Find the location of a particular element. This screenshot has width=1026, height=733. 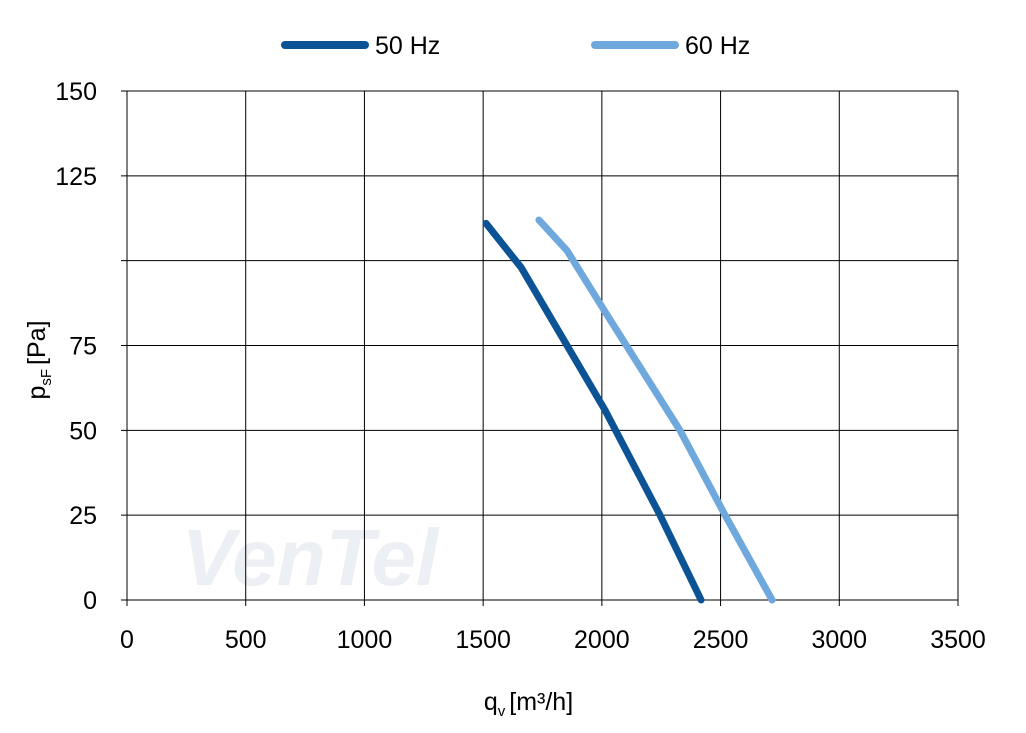

axis-label: qv [m³/h] is located at coordinates (528, 704).